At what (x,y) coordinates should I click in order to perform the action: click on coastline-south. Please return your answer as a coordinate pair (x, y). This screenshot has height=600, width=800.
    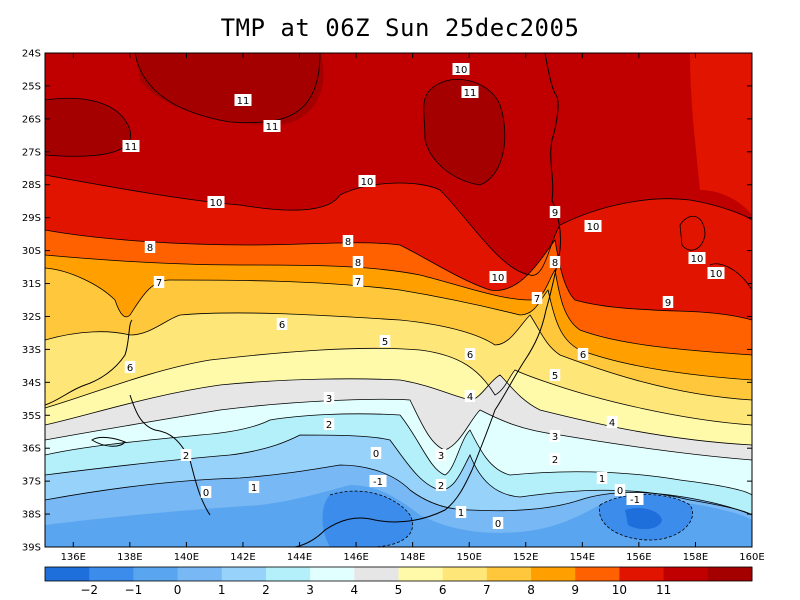
    Looking at the image, I should click on (170, 455).